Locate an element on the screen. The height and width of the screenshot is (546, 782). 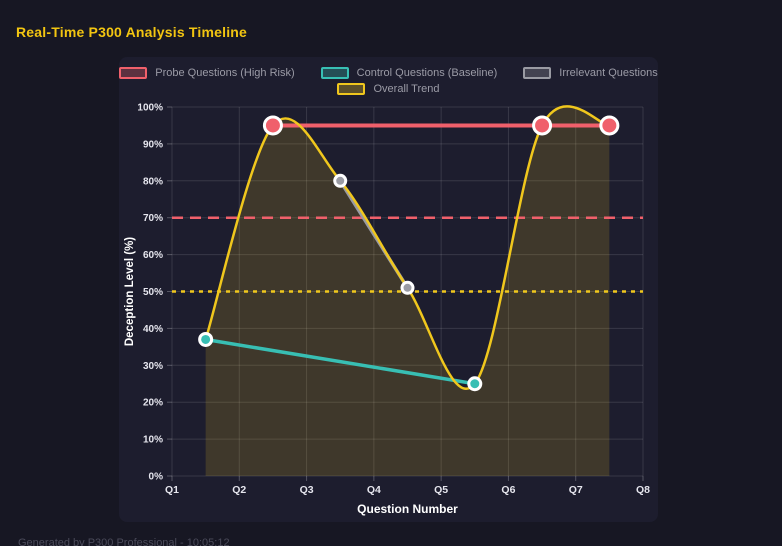
legend-label: Irrelevant Questions is located at coordinates (608, 73).